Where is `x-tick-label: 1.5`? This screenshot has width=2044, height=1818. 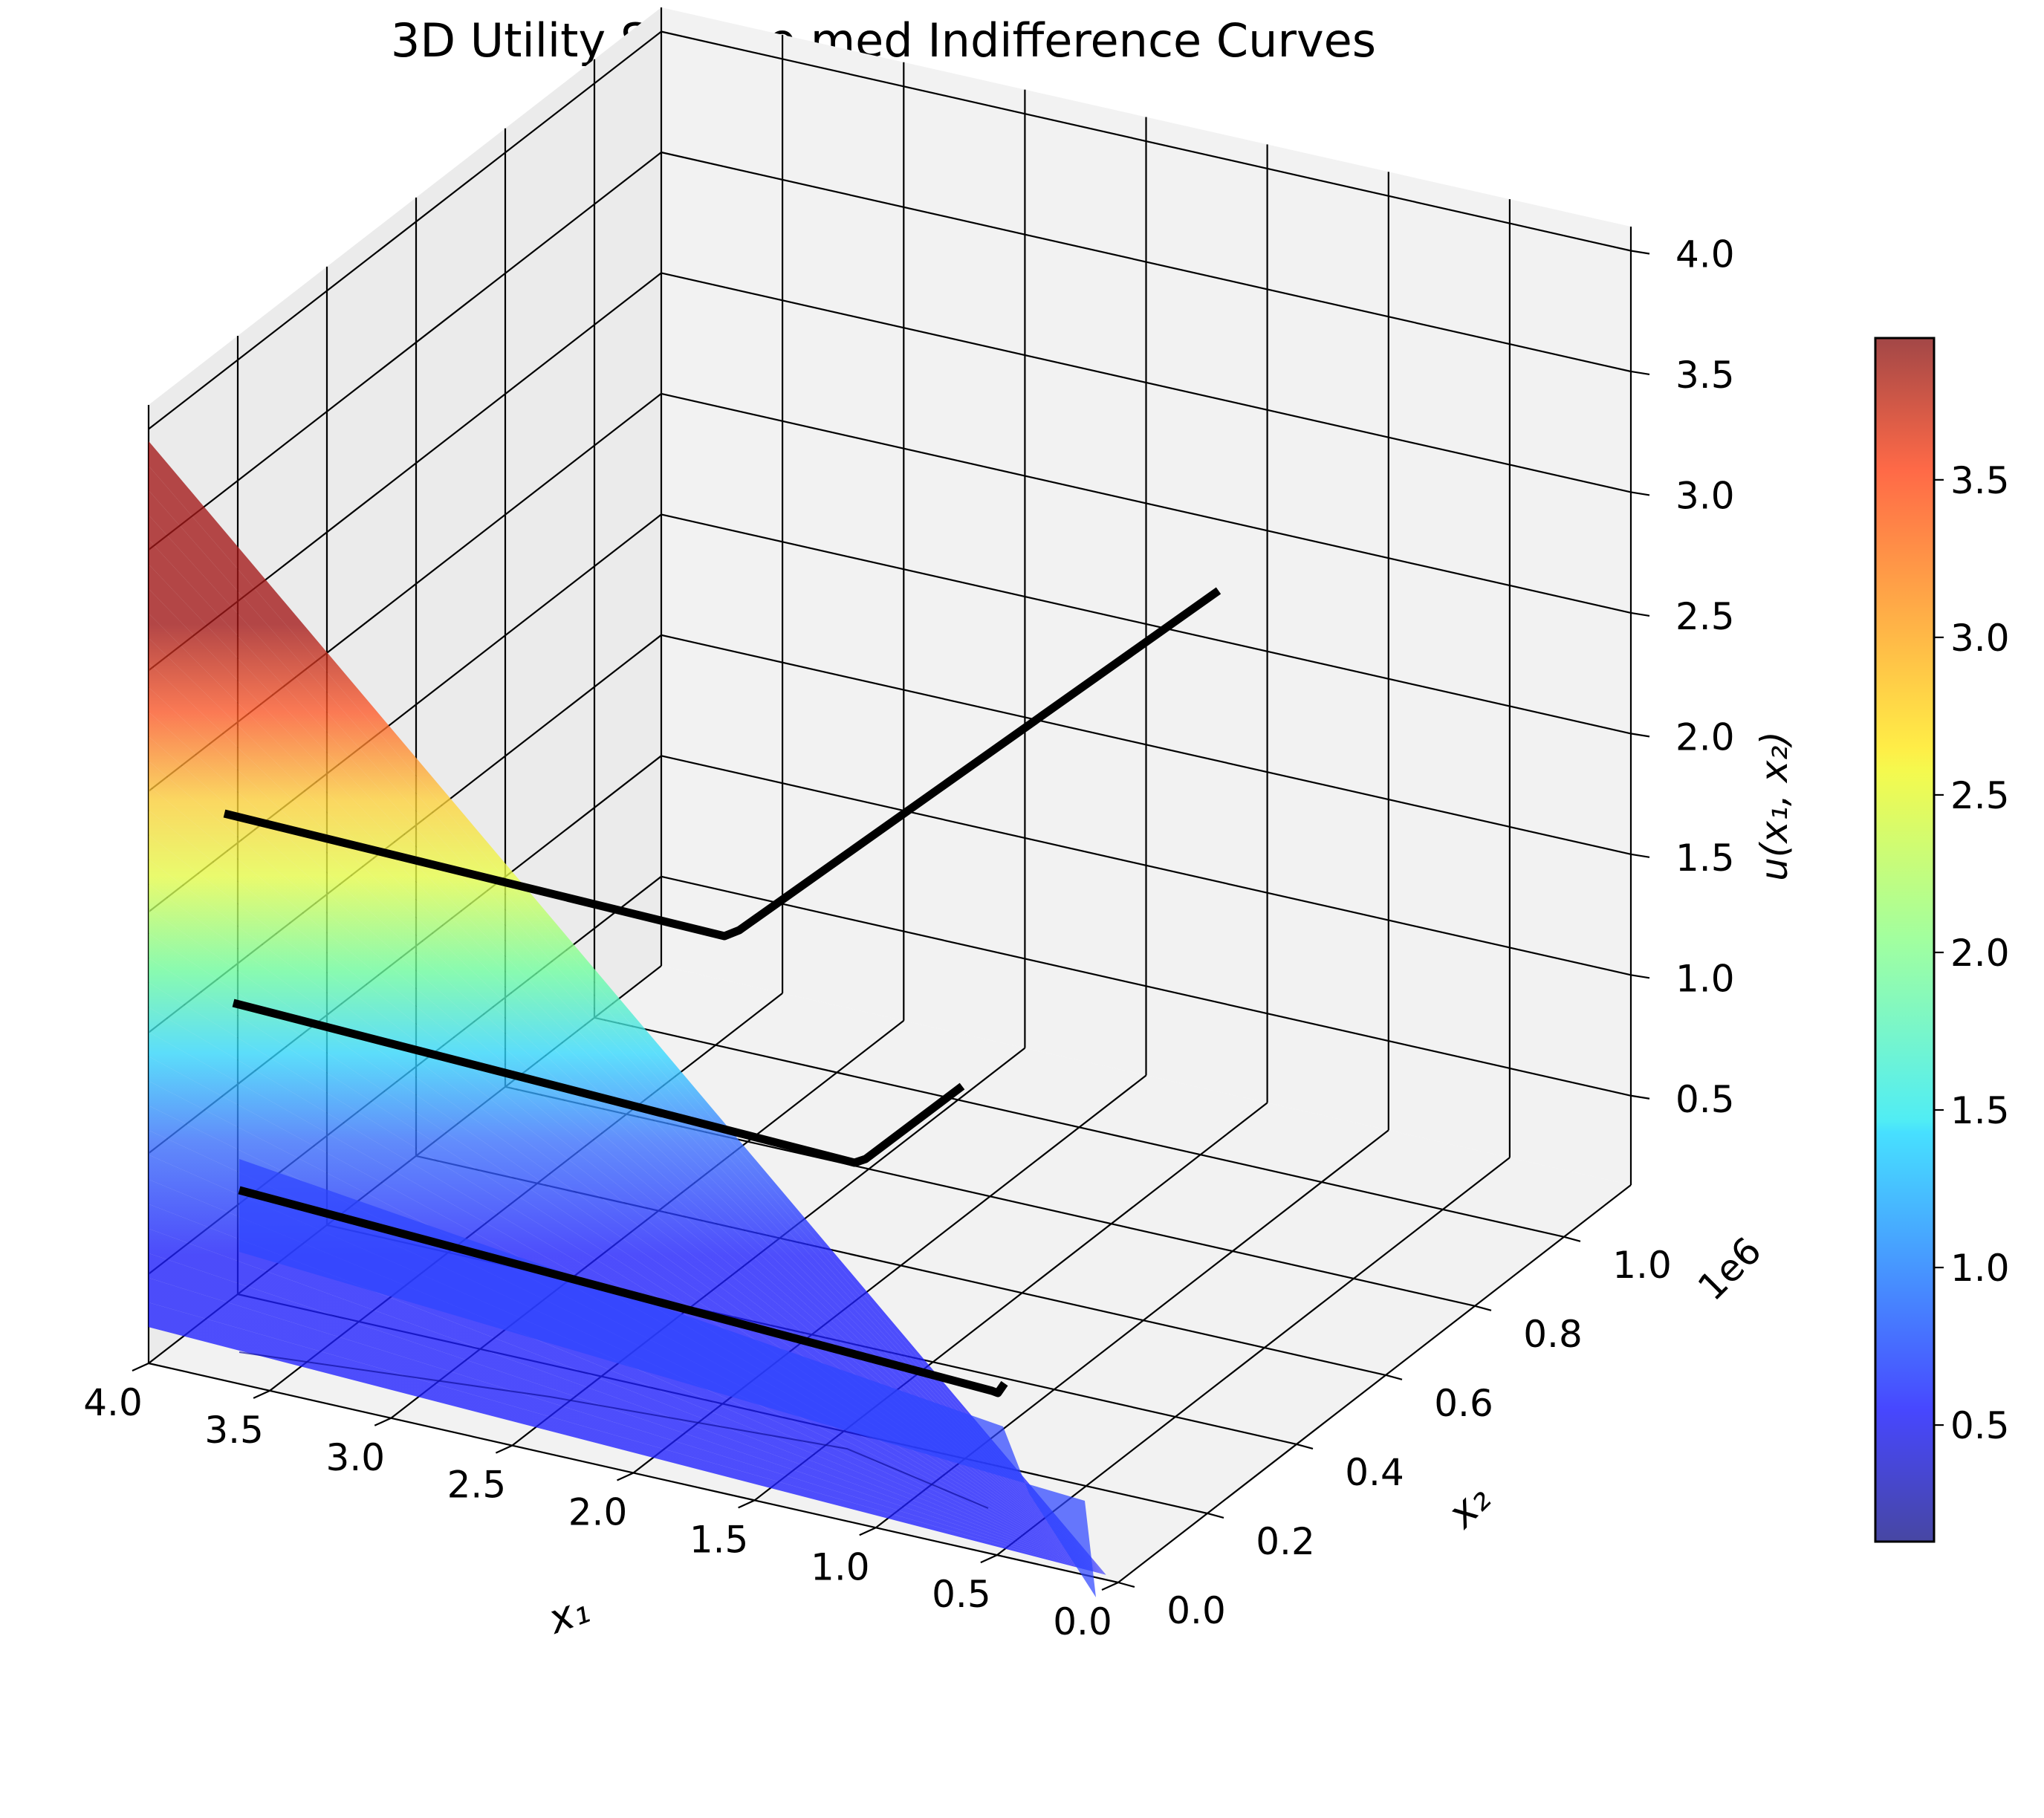 x-tick-label: 1.5 is located at coordinates (719, 1539).